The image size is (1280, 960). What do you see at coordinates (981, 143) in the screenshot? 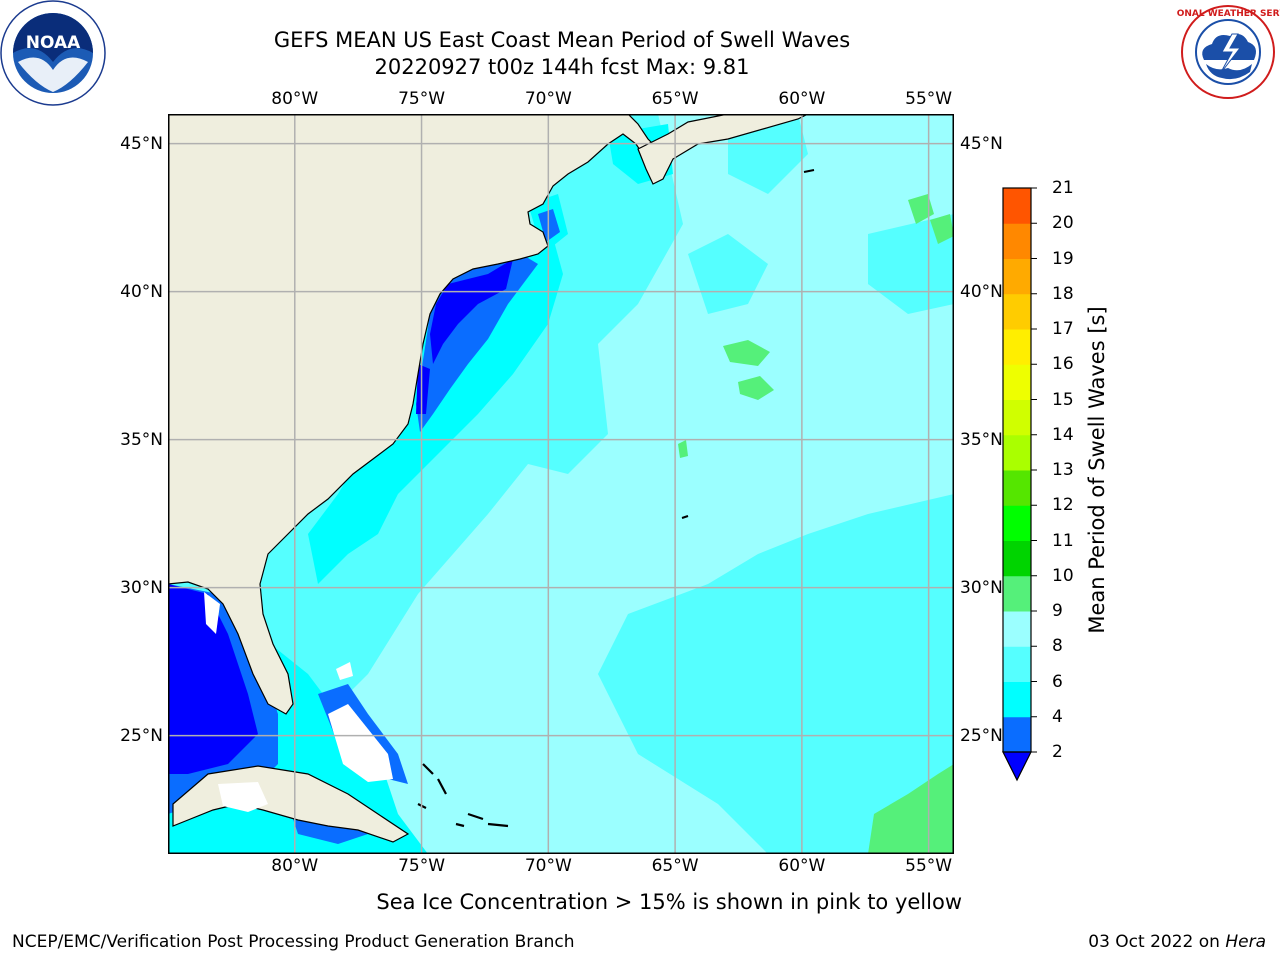
I see `latitude-label-right: 45°N` at bounding box center [981, 143].